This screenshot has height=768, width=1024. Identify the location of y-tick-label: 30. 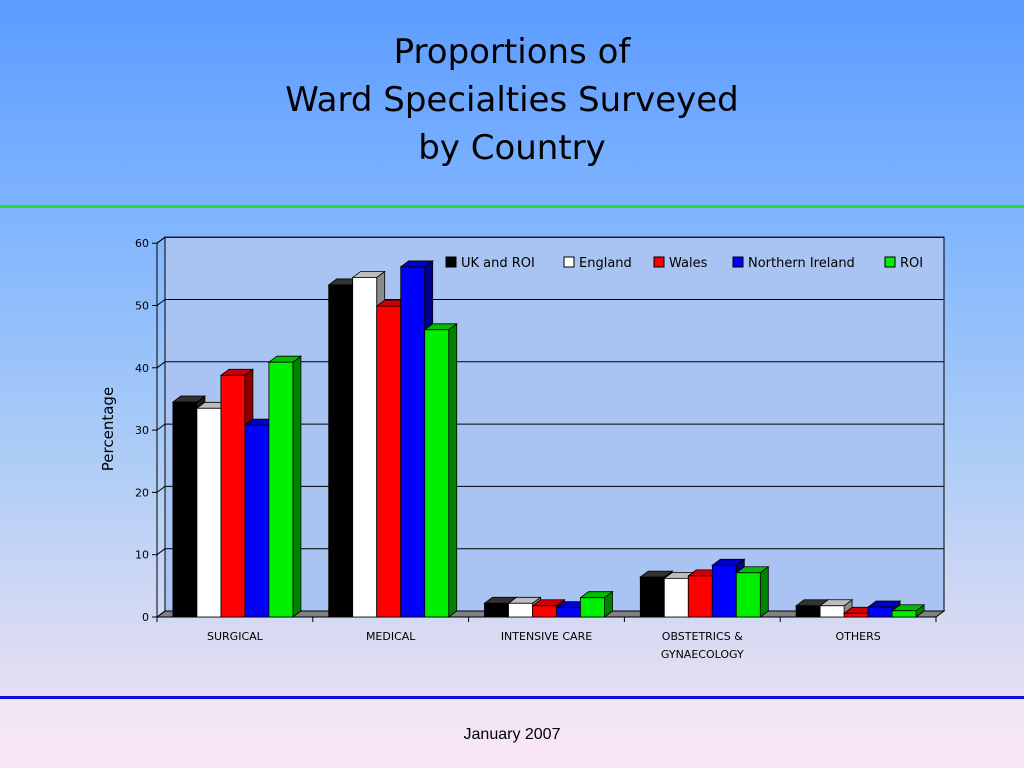
(142, 430).